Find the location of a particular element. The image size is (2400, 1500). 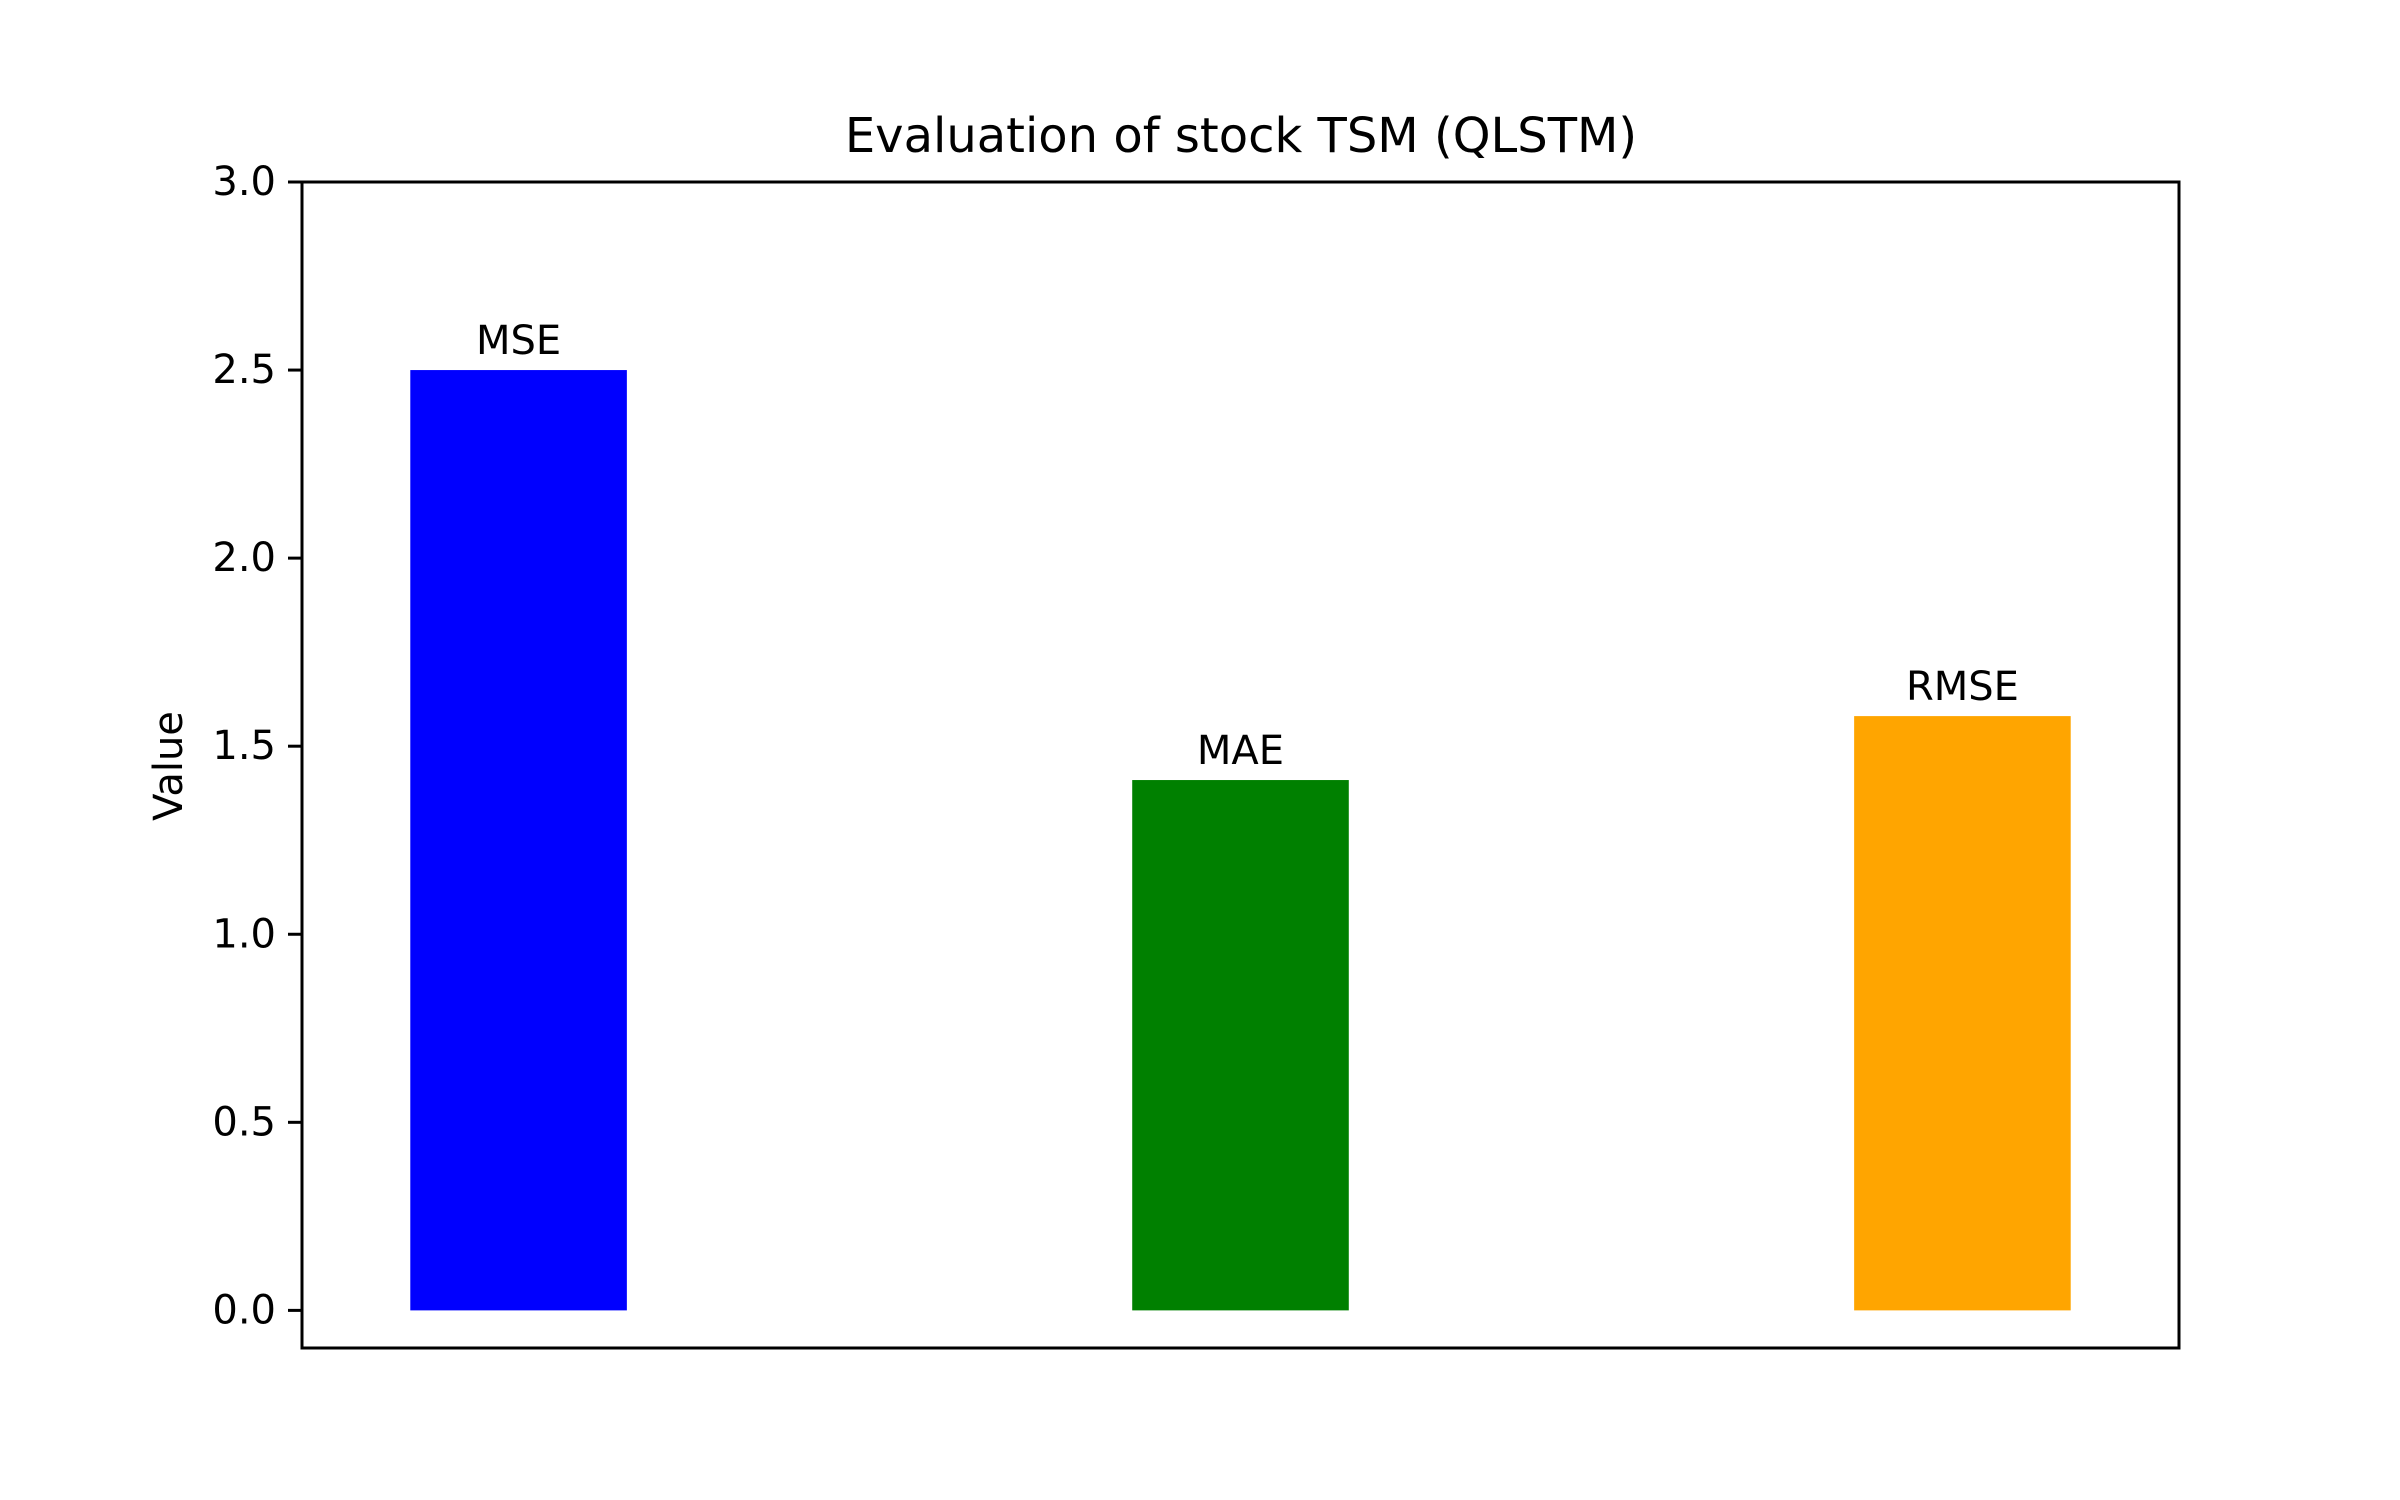

bar-mse is located at coordinates (518, 840).